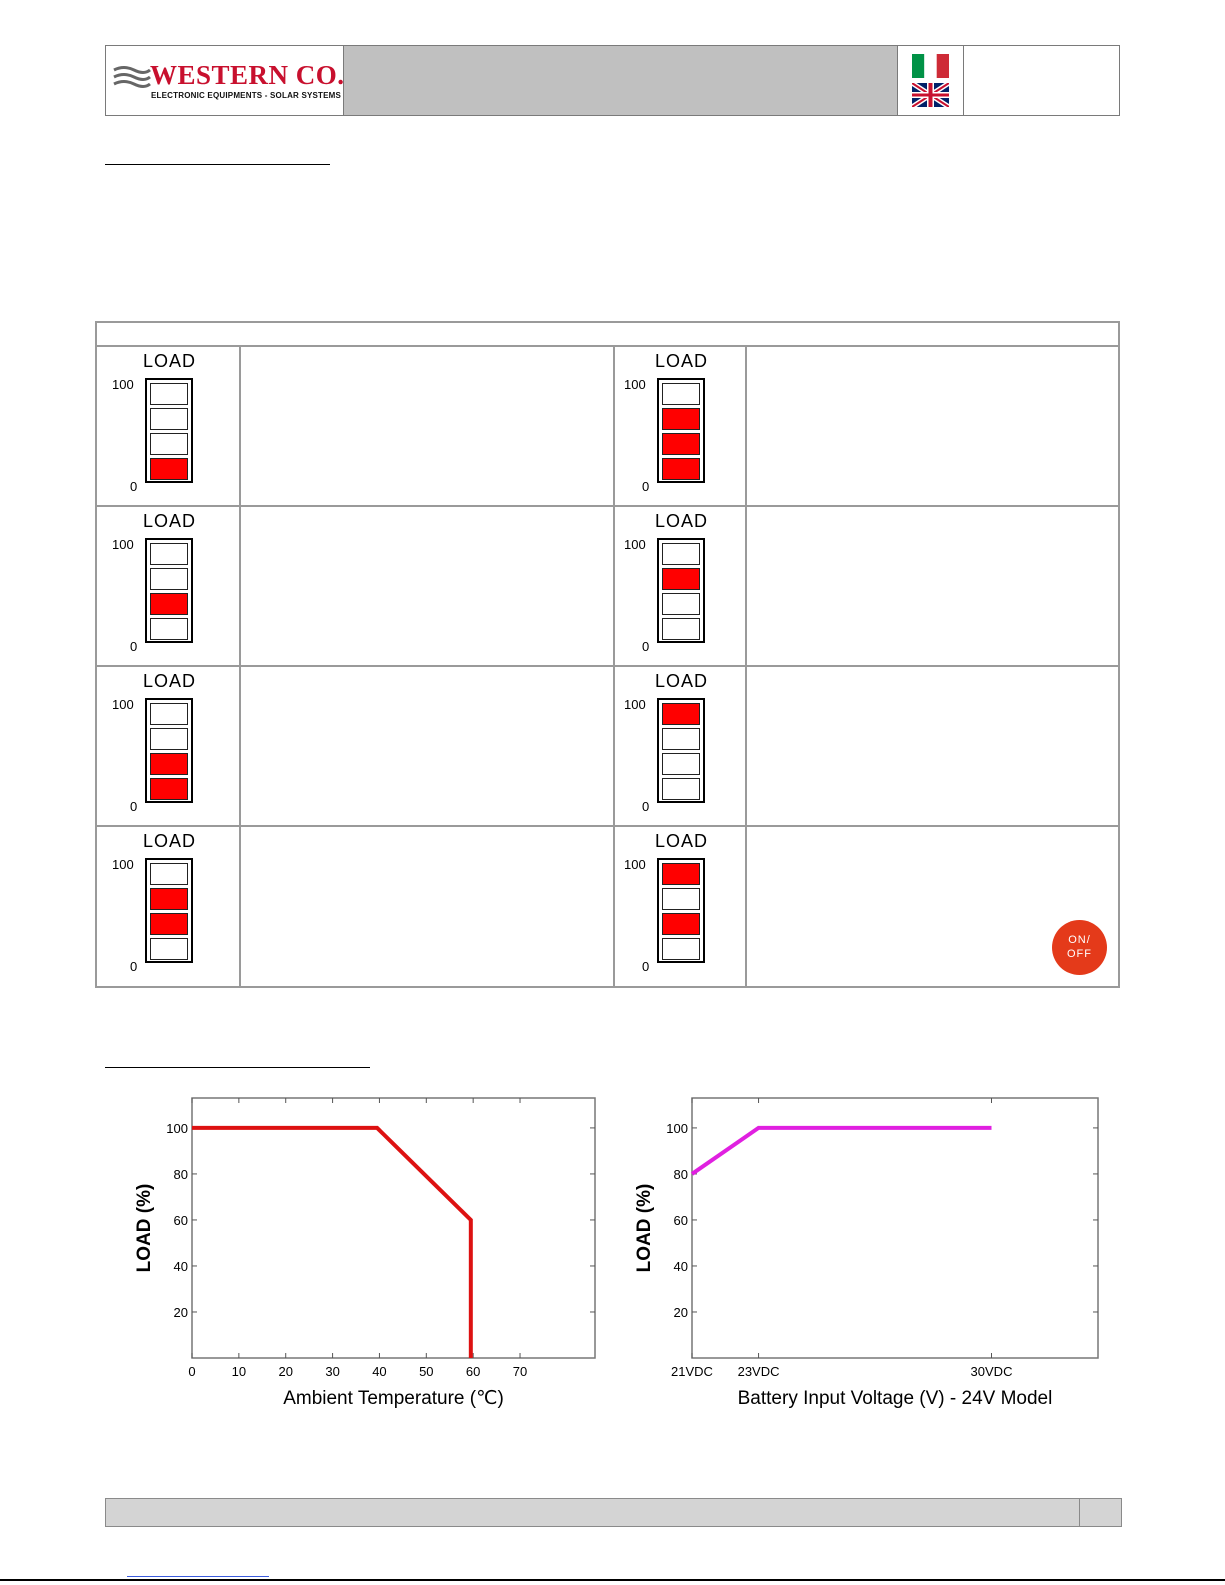 This screenshot has height=1585, width=1225. Describe the element at coordinates (621, 80) in the screenshot. I see `header-title-area` at that location.